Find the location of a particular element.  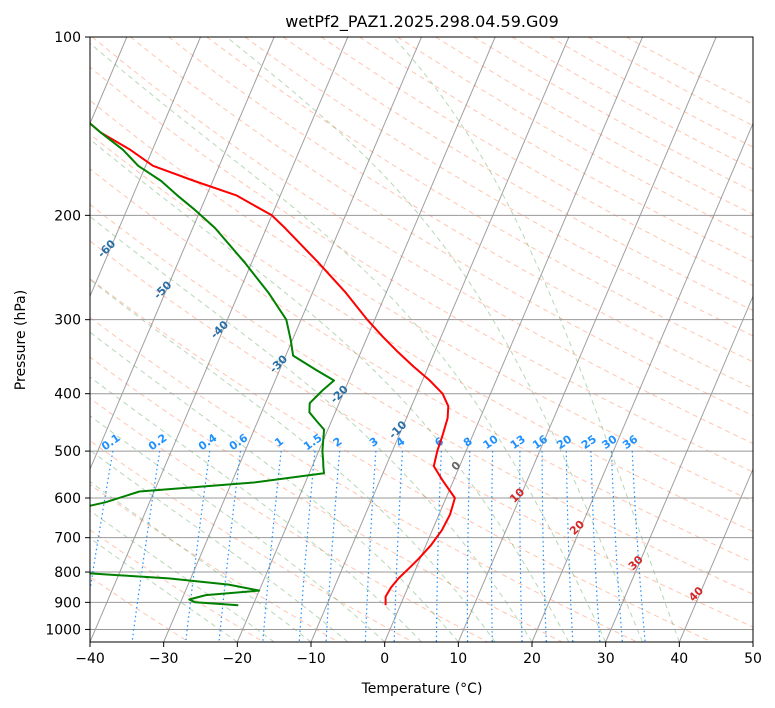

x-tick-label: 50 is located at coordinates (753, 659).